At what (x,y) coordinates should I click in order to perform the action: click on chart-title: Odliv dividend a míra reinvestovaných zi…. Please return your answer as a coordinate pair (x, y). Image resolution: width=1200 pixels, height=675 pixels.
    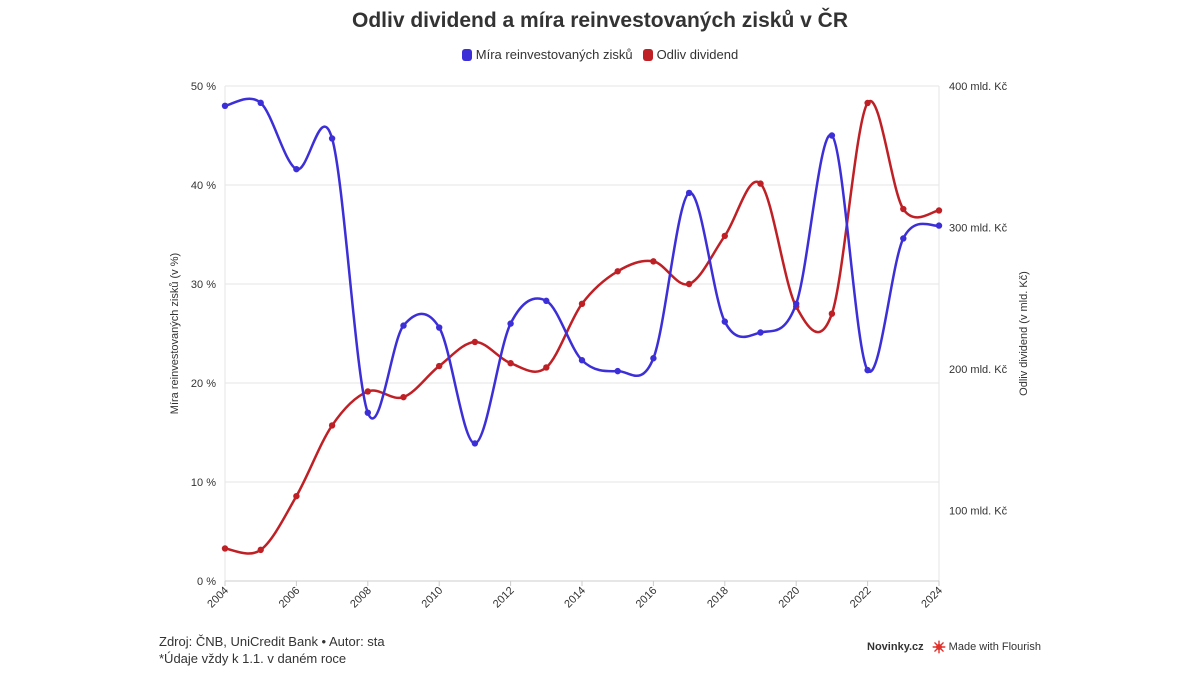
    Looking at the image, I should click on (599, 20).